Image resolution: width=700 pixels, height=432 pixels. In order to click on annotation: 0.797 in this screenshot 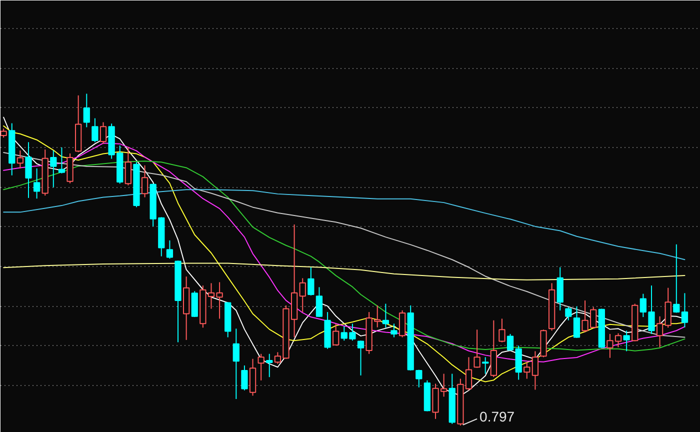, I will do `click(497, 416)`.